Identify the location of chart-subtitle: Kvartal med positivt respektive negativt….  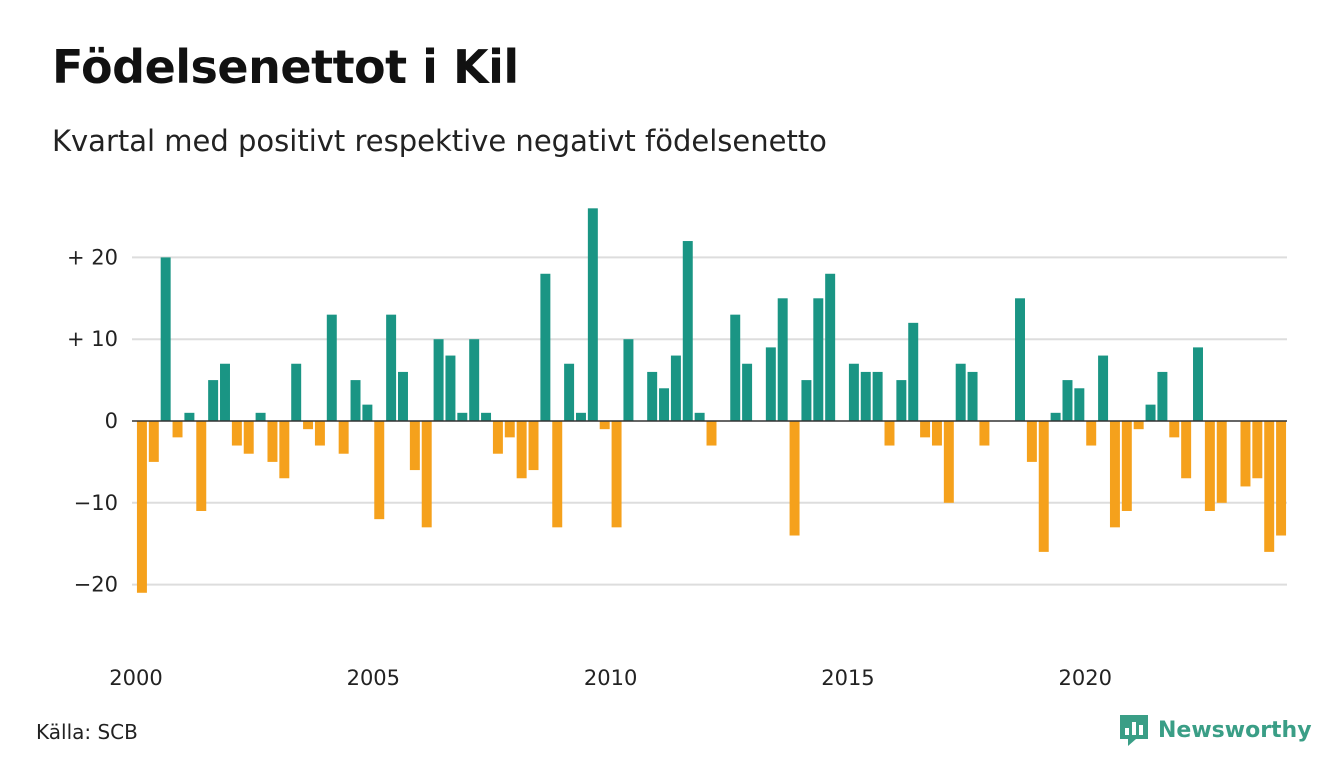
(439, 141).